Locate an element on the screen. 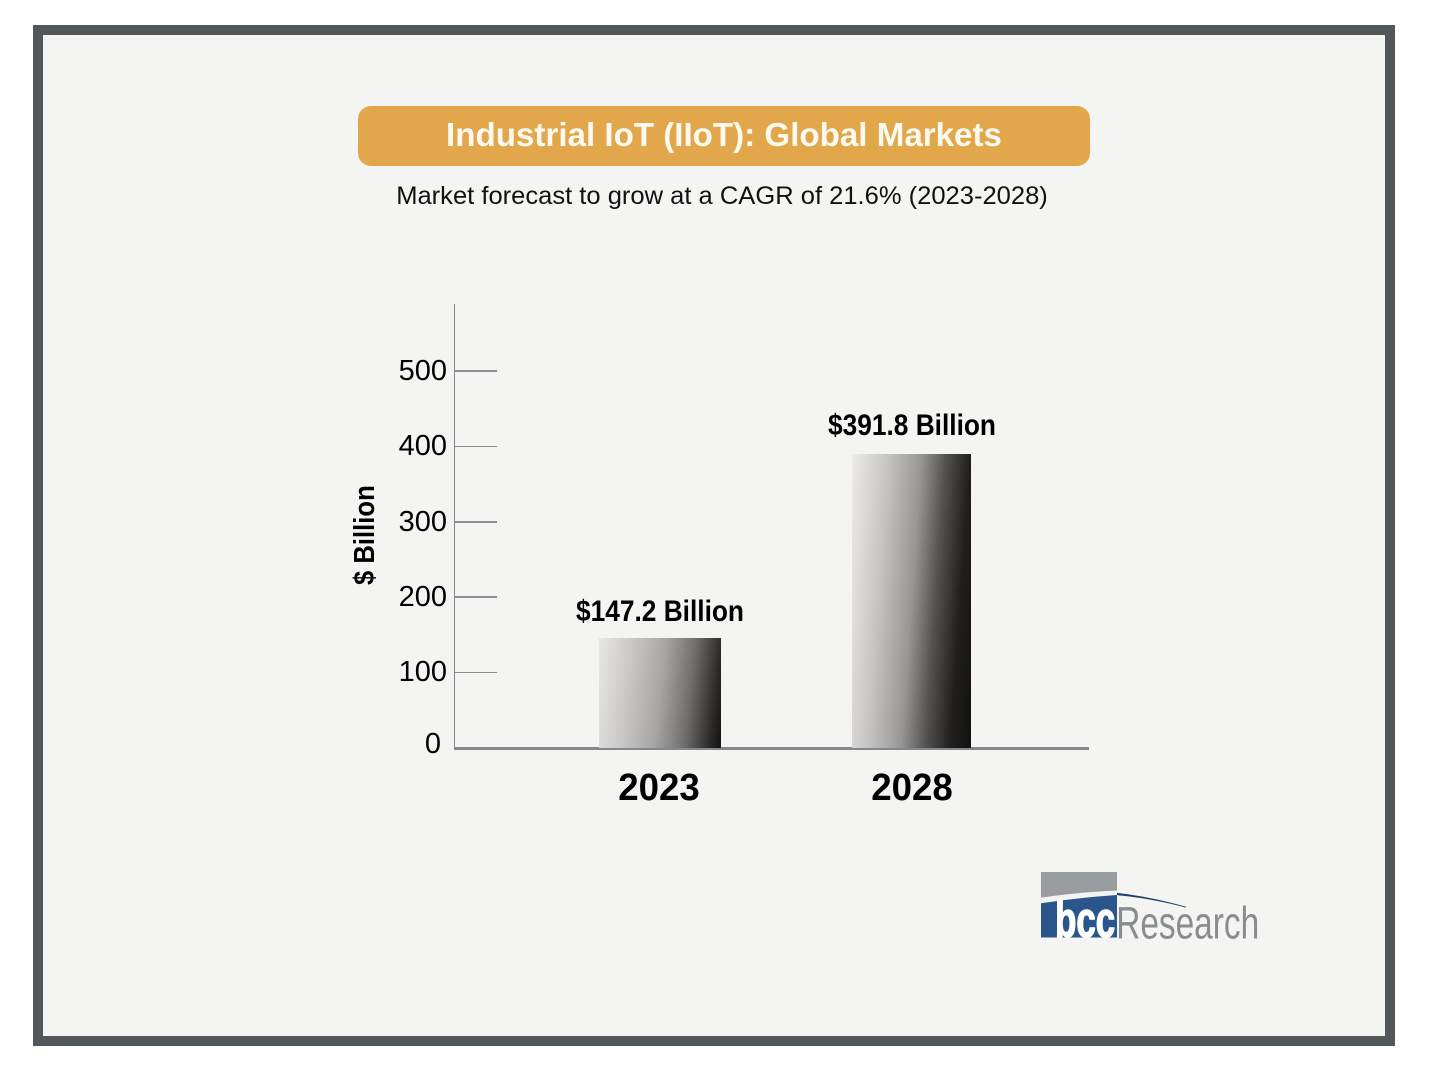 This screenshot has width=1430, height=1073. svg-text: bcc is located at coordinates (1085, 920).